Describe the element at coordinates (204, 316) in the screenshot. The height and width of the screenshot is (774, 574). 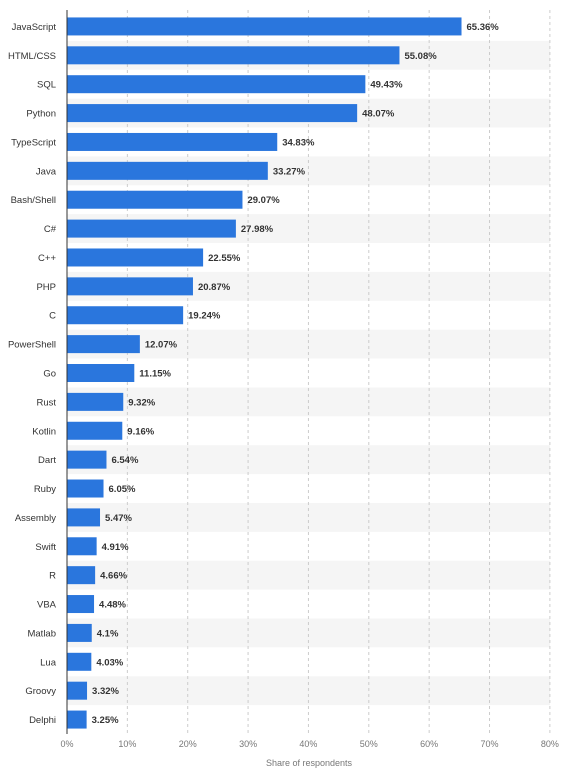
I see `value-label: 19.24%` at that location.